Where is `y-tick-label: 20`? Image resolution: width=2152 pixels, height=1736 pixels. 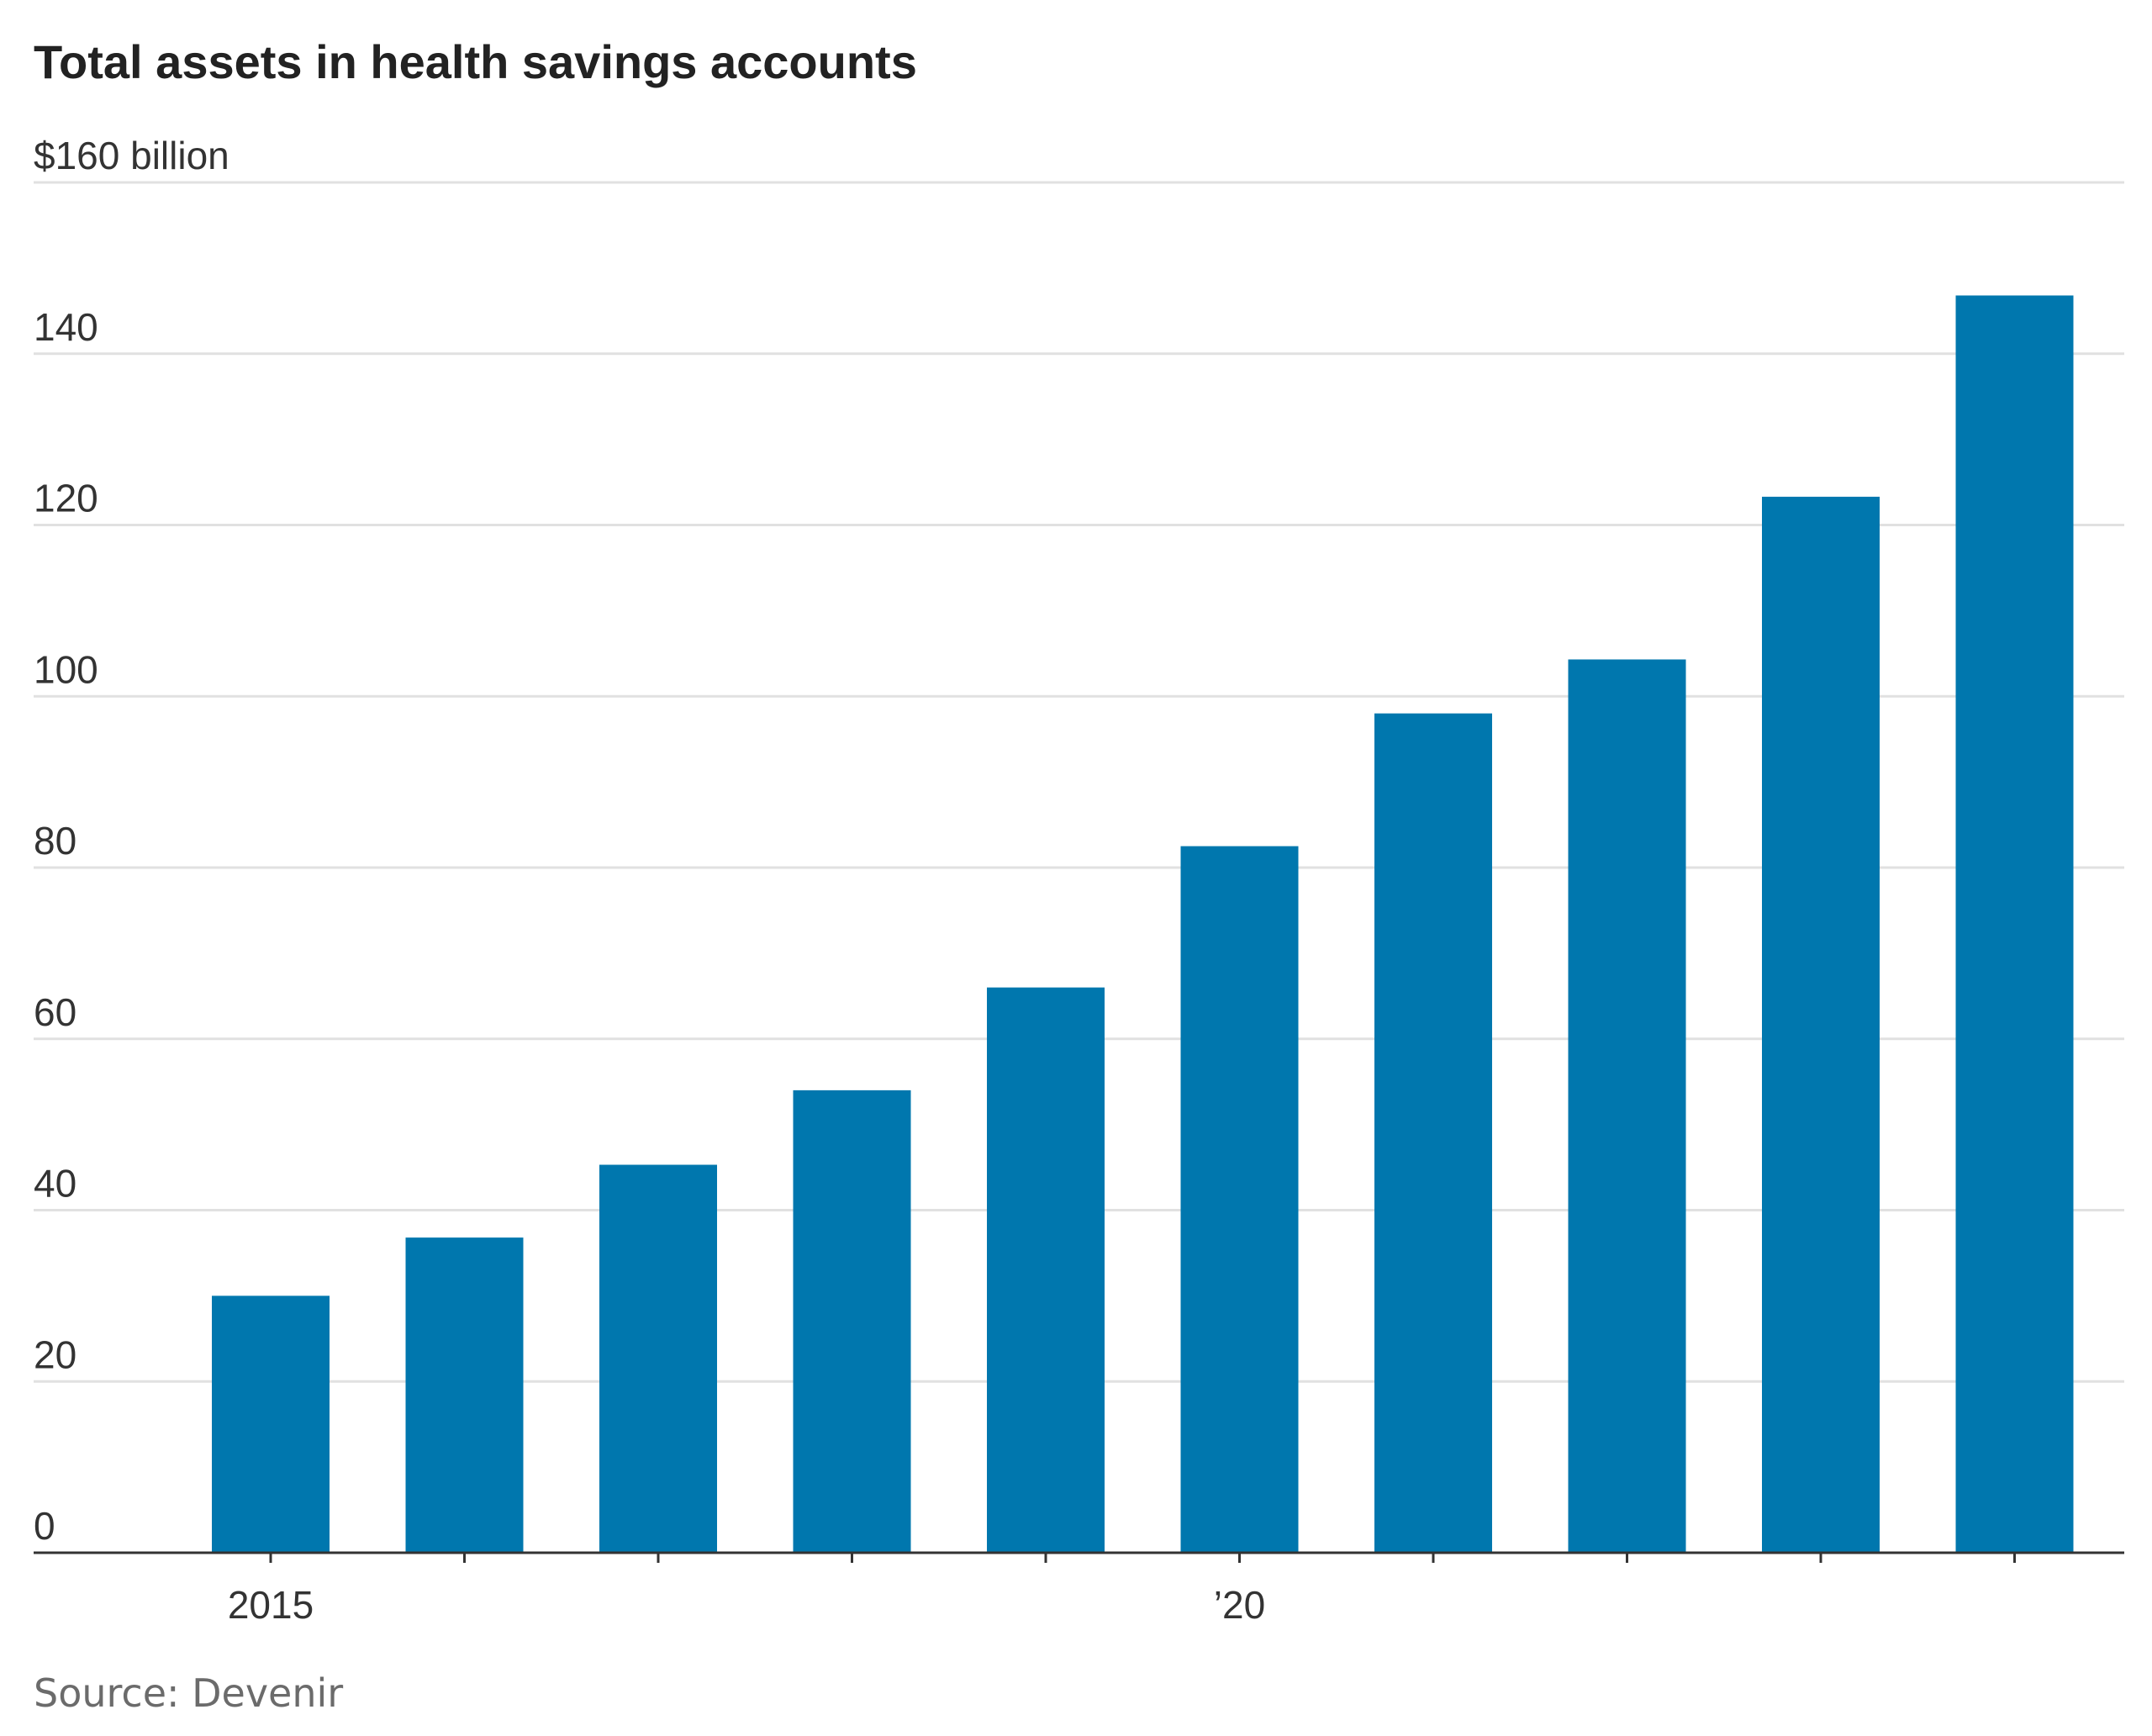 y-tick-label: 20 is located at coordinates (55, 1354).